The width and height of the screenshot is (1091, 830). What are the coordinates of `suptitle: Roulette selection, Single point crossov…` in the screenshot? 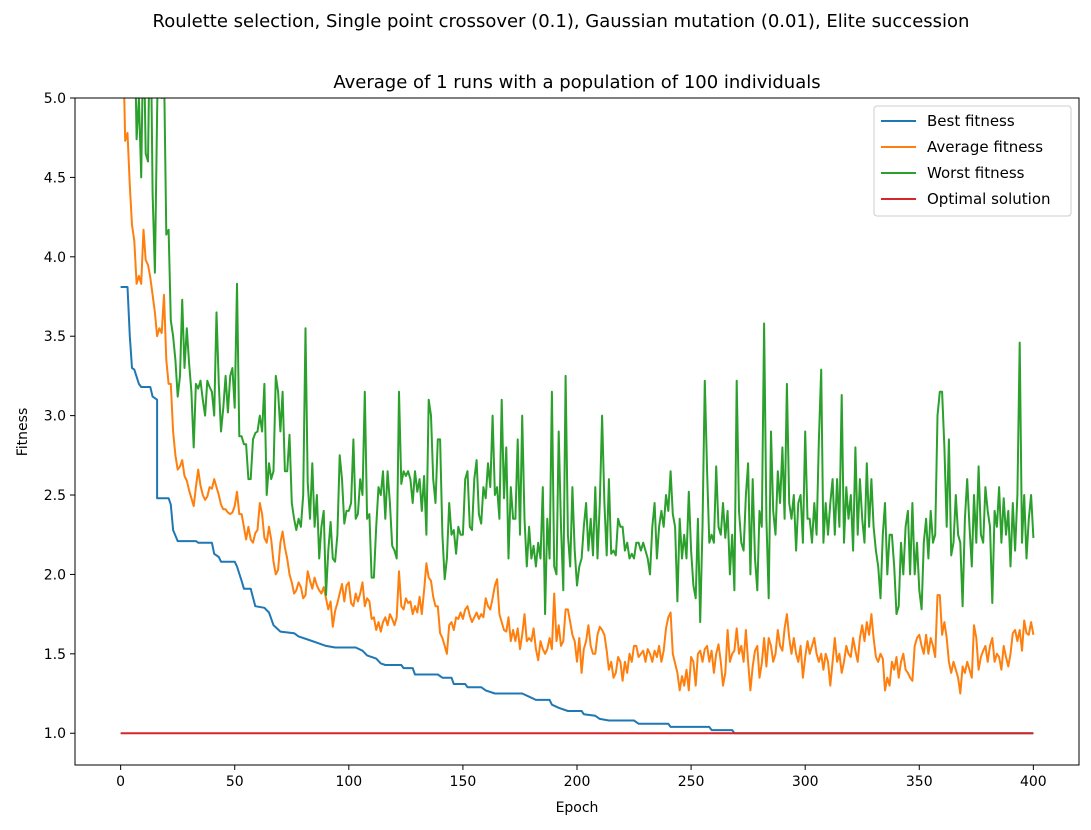 It's located at (561, 21).